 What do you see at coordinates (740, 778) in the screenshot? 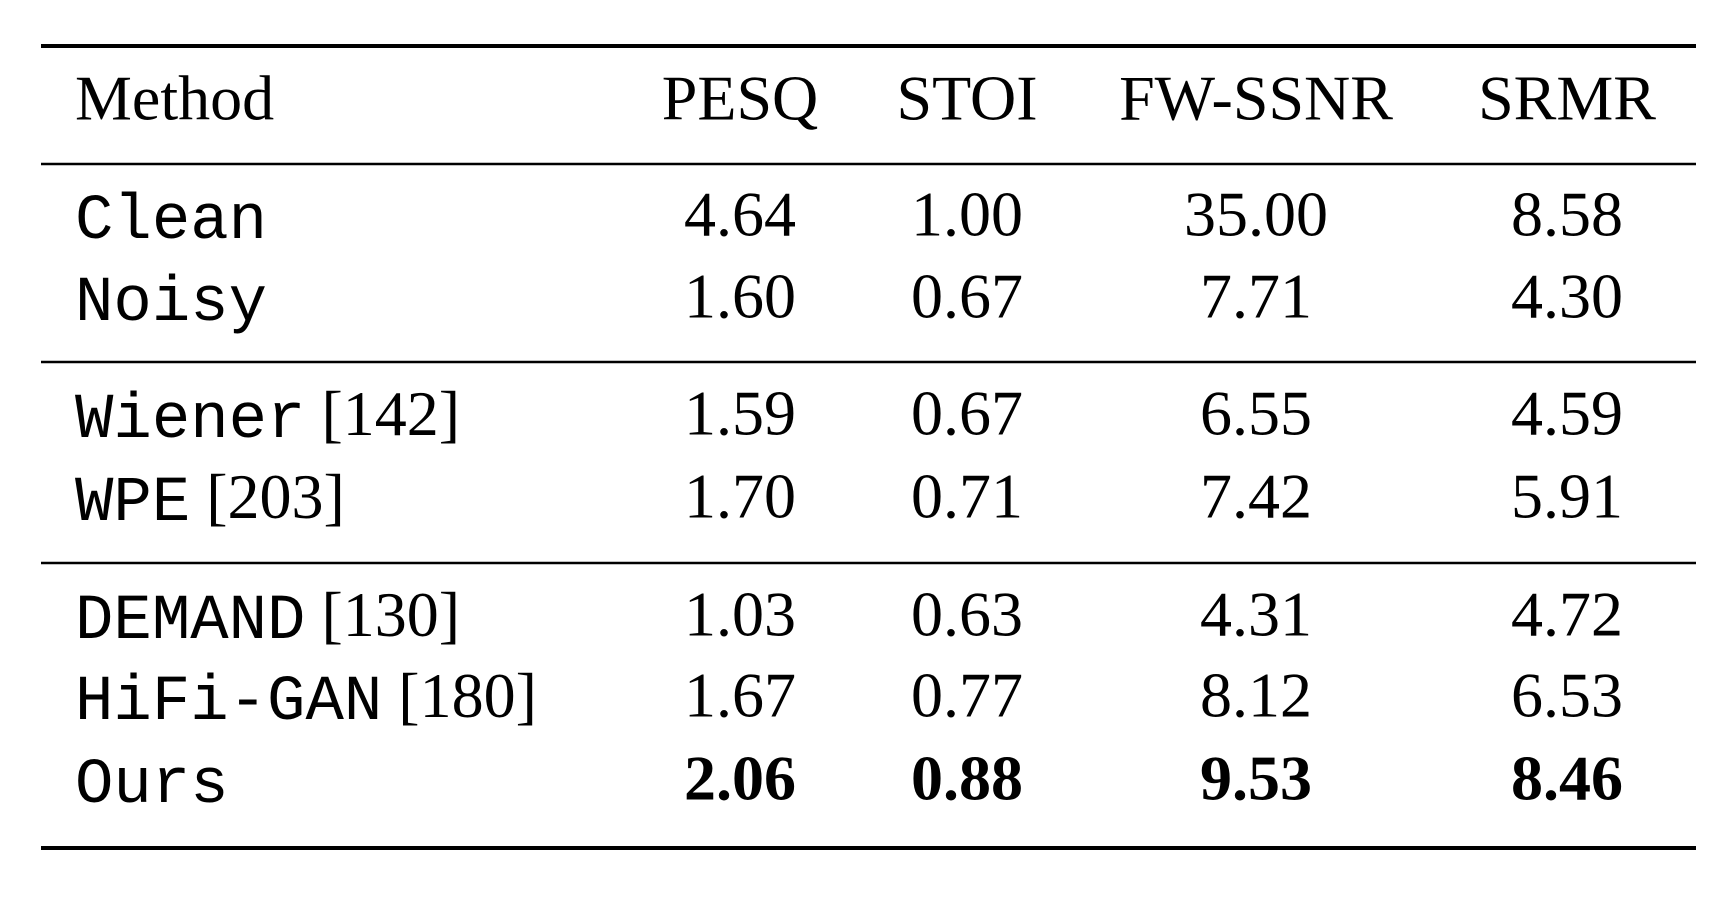
I see `value-cell: 2.06` at bounding box center [740, 778].